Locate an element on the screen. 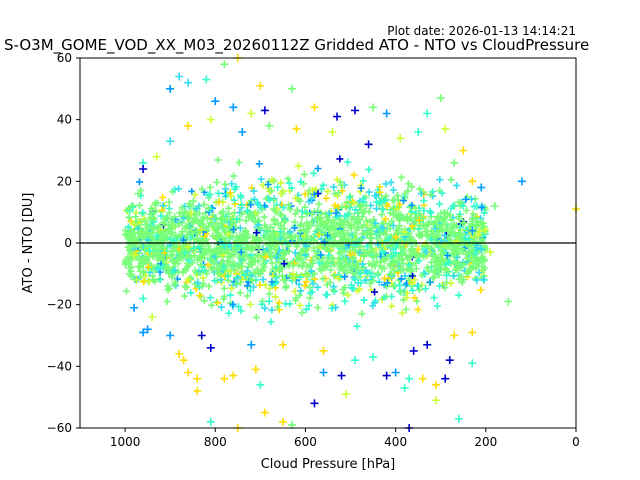  y-tick-label: 60 is located at coordinates (64, 58).